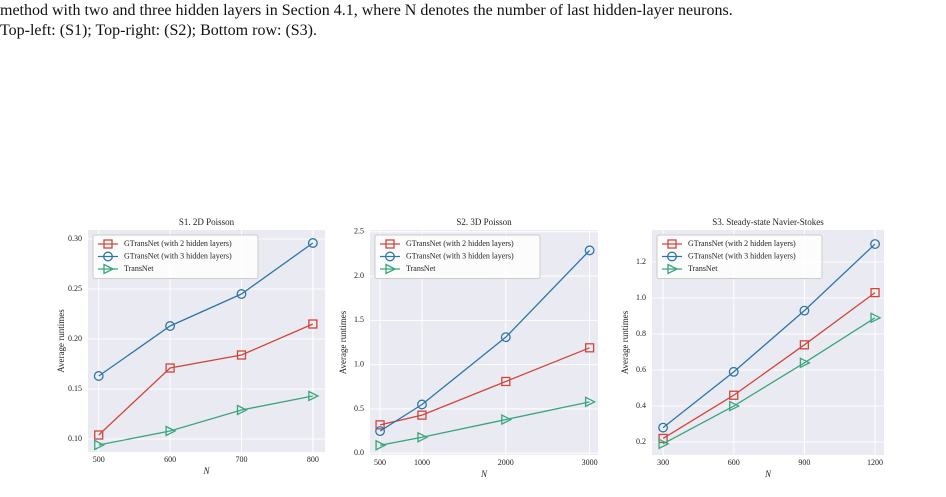  What do you see at coordinates (484, 222) in the screenshot?
I see `chart-title: S2. 3D Poisson` at bounding box center [484, 222].